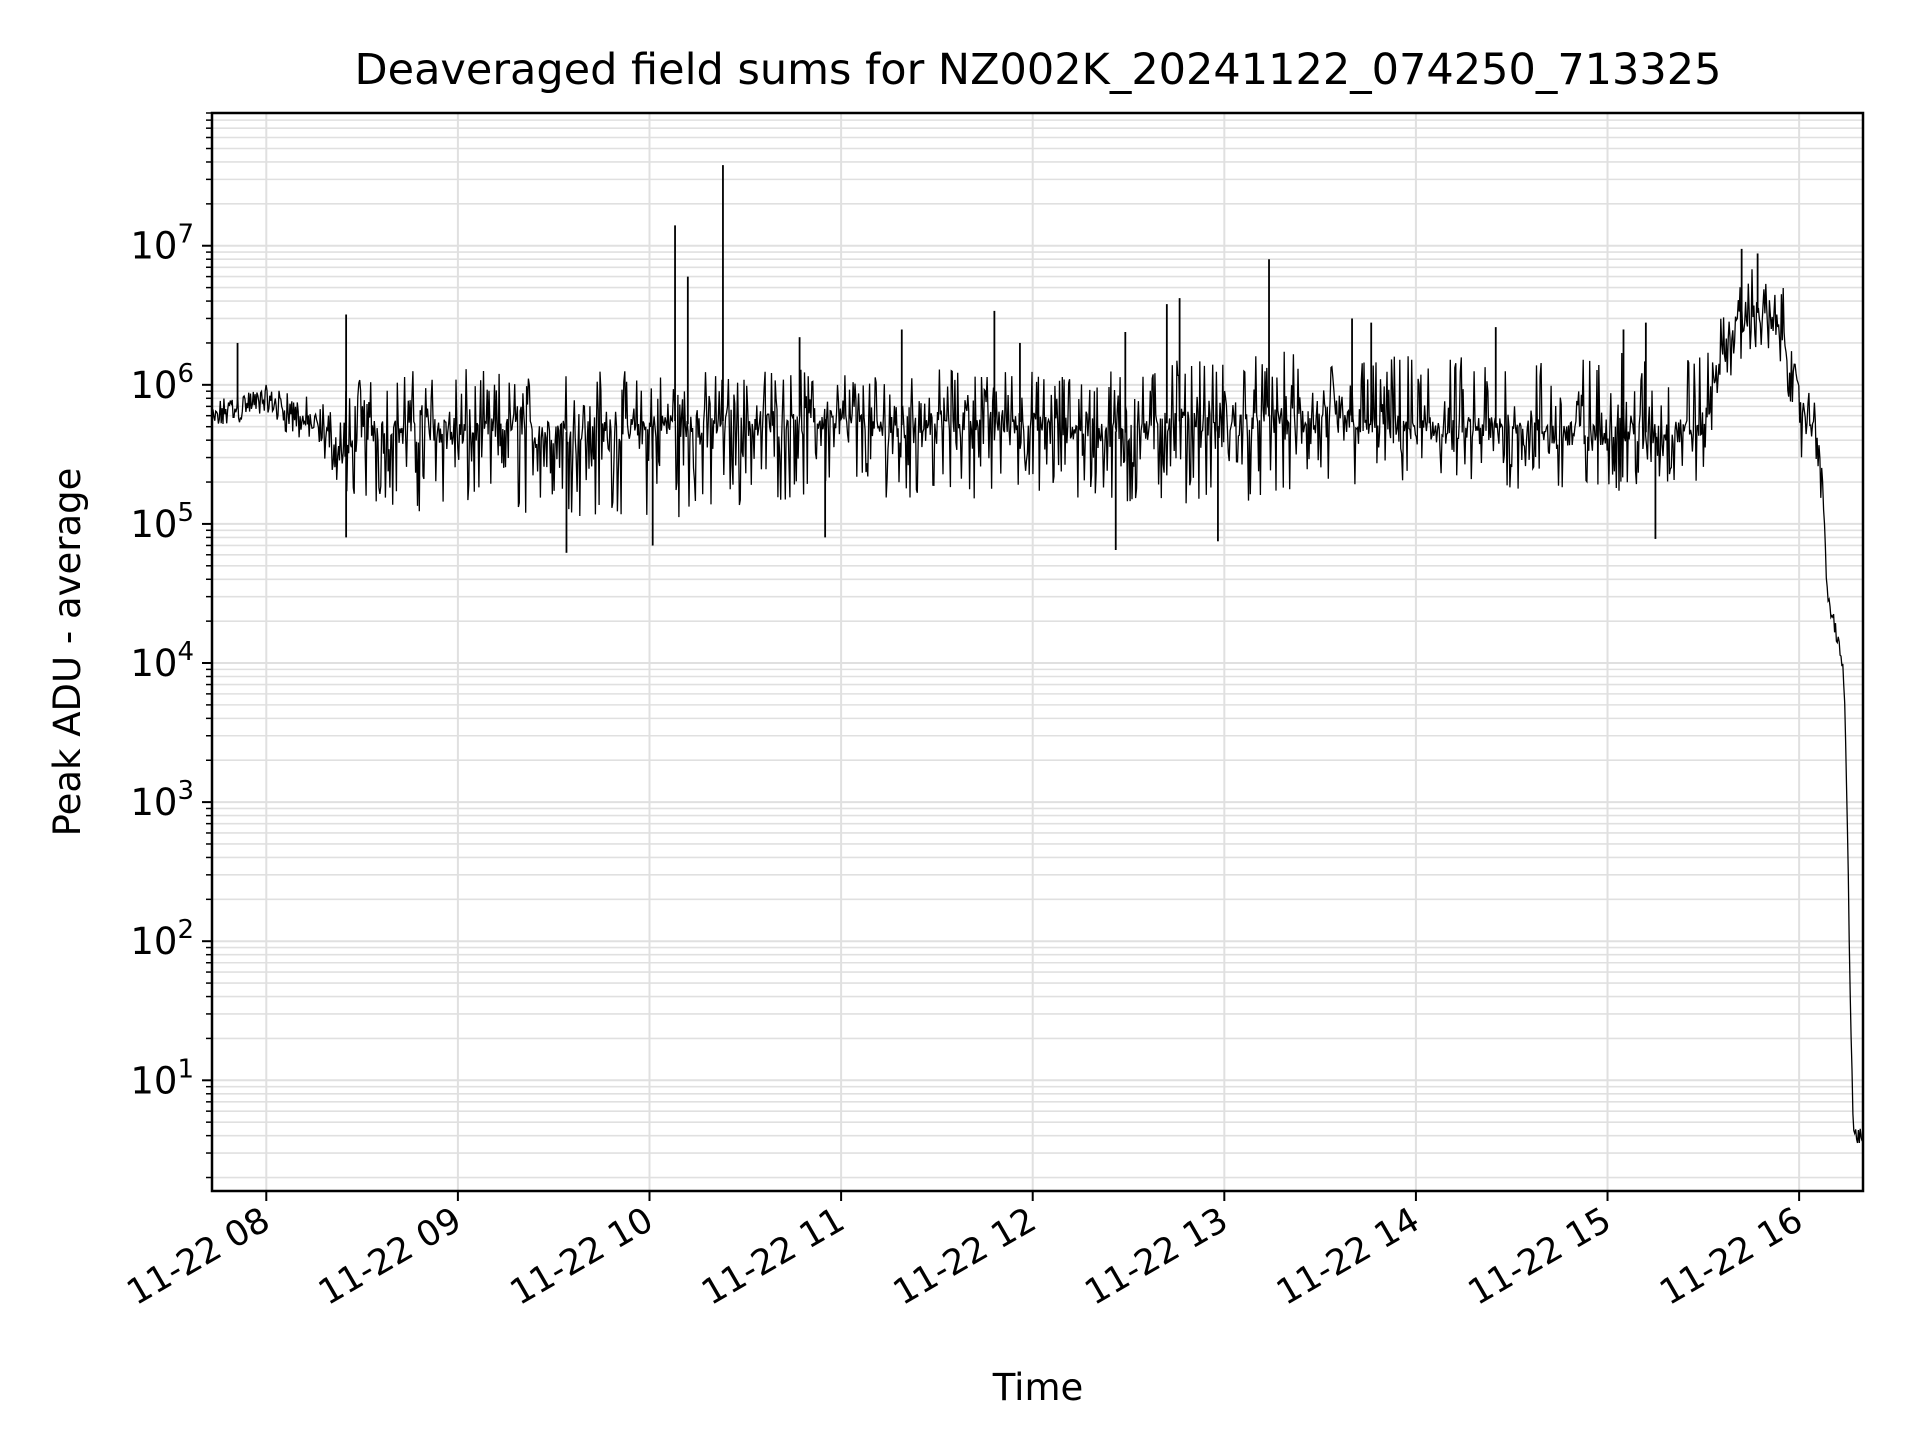 This screenshot has height=1445, width=1920. I want to click on y-tick-label: 10⁴, so click(162, 661).